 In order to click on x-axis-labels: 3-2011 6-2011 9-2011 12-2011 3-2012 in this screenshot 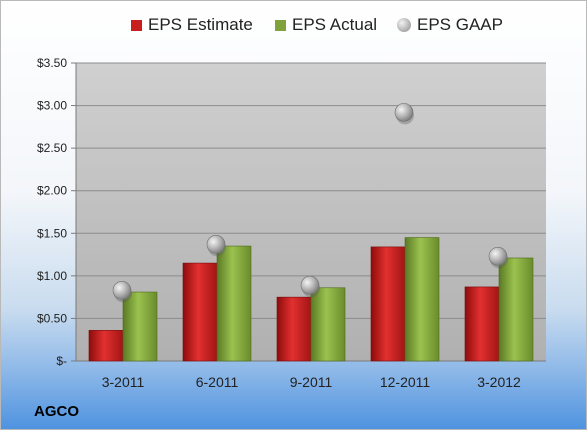, I will do `click(311, 382)`.